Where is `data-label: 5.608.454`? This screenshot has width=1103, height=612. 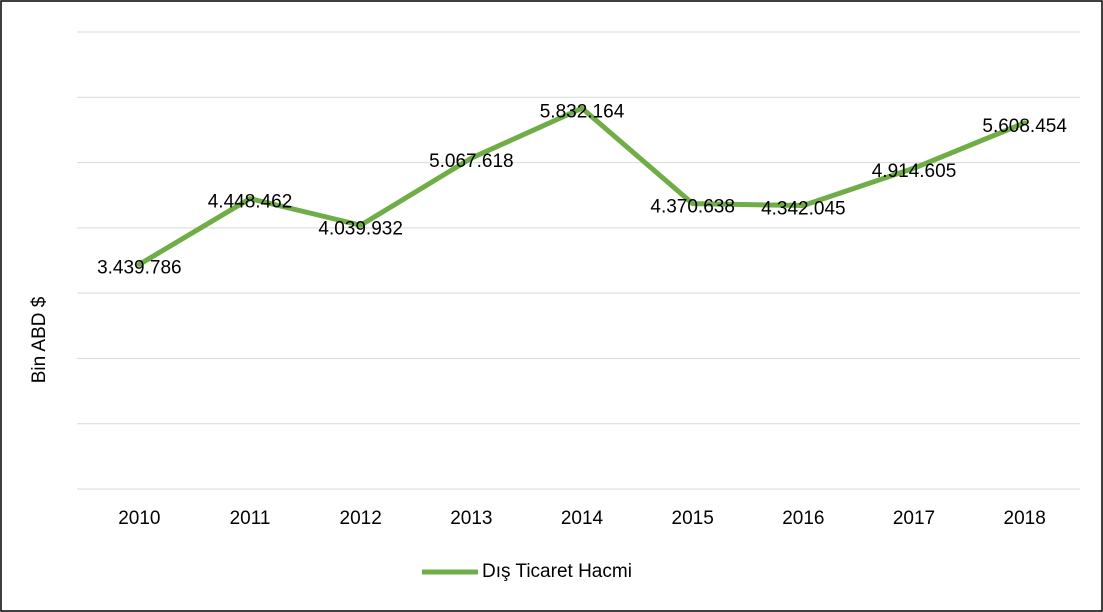 data-label: 5.608.454 is located at coordinates (1024, 126).